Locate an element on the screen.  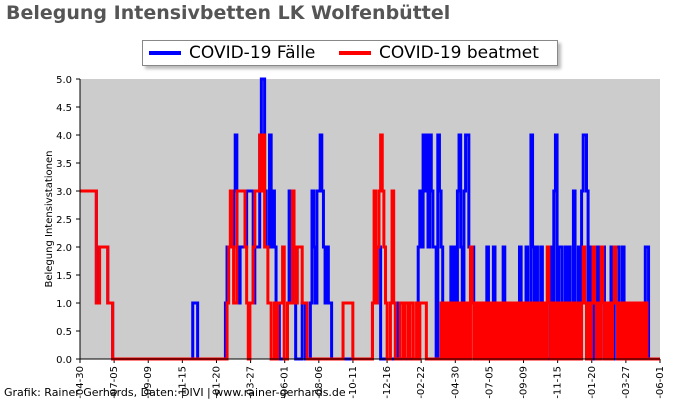
legend-item-faelle: COVID-19 Fälle is located at coordinates (232, 53).